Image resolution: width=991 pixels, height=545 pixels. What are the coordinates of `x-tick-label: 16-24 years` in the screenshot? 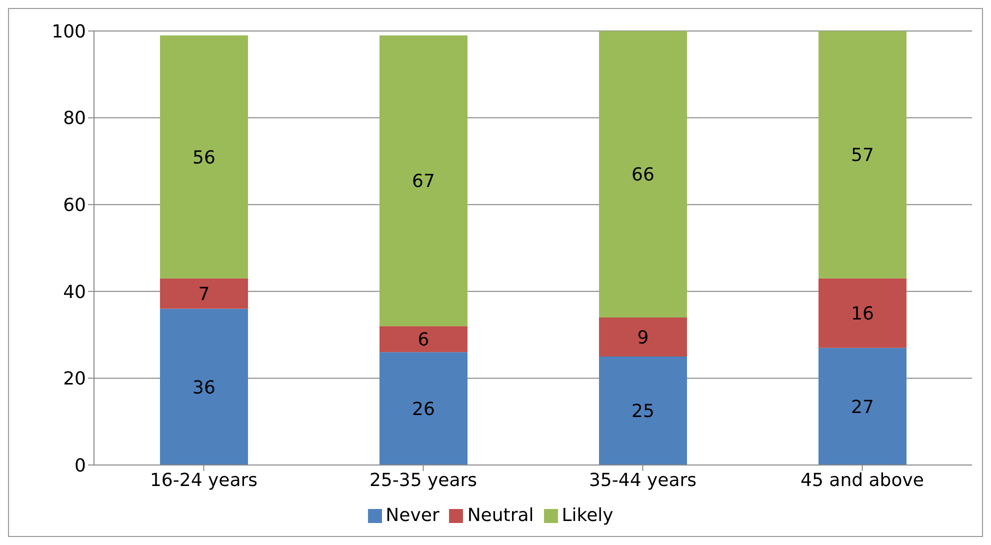 It's located at (204, 480).